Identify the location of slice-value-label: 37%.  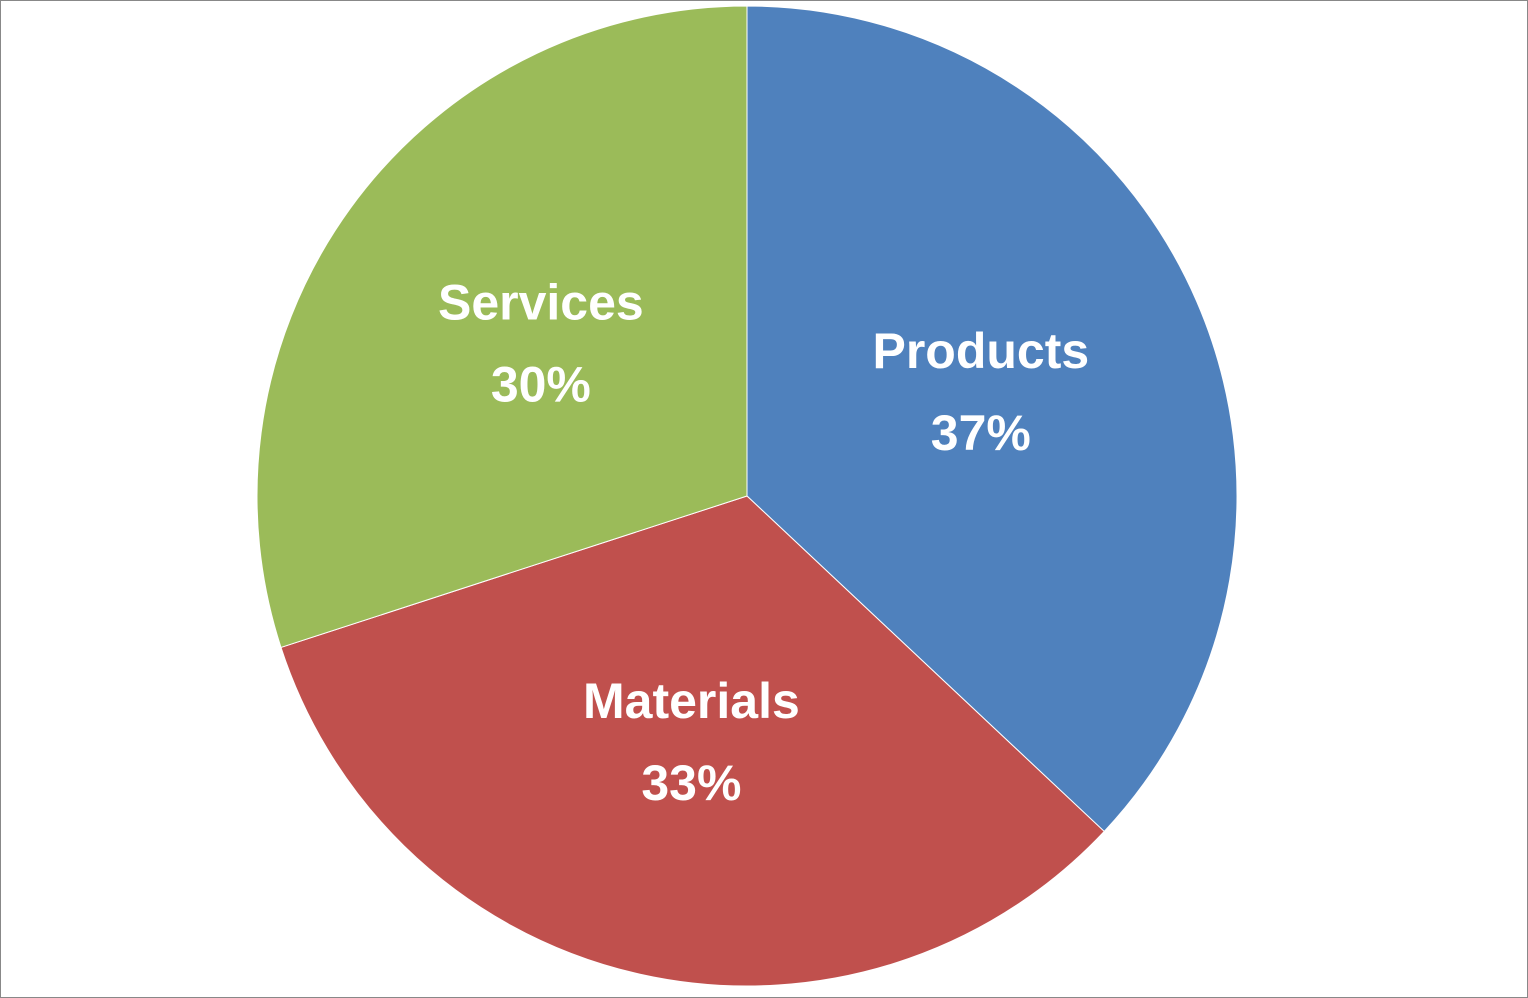
(981, 433).